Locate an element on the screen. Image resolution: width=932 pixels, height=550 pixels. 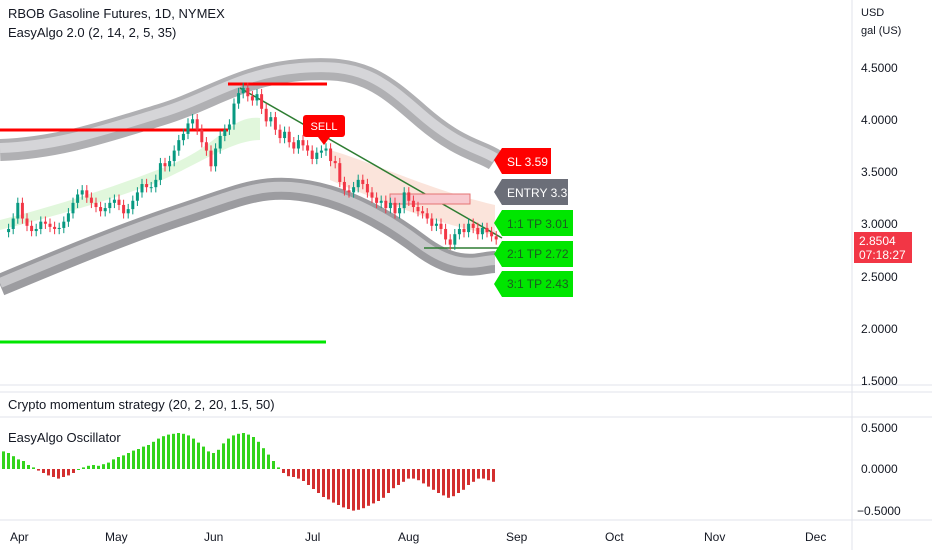
time-tick: May is located at coordinates (116, 537).